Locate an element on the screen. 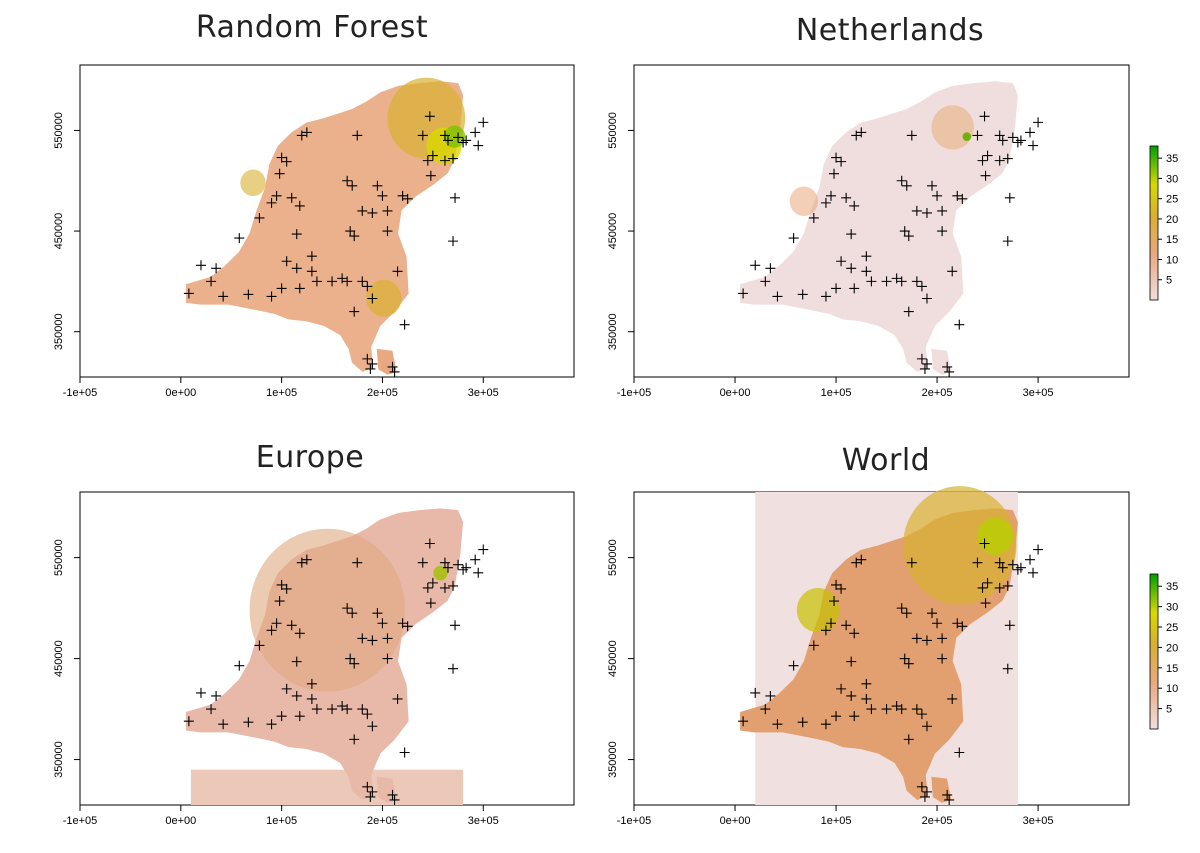 The width and height of the screenshot is (1200, 853). panel-title-random-forest: Random Forest is located at coordinates (312, 27).